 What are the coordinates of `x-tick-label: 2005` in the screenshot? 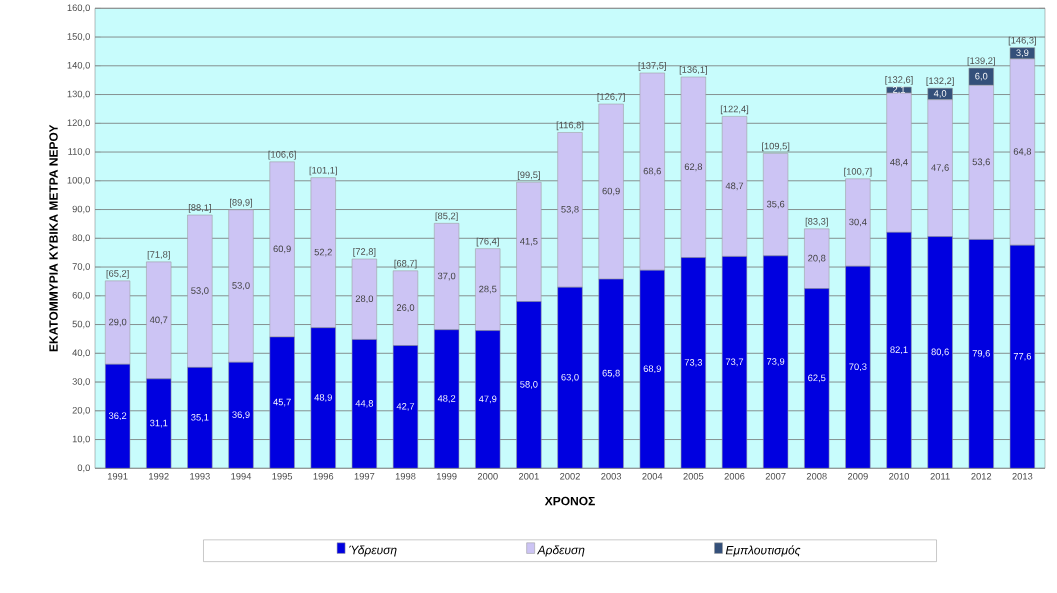 It's located at (693, 476).